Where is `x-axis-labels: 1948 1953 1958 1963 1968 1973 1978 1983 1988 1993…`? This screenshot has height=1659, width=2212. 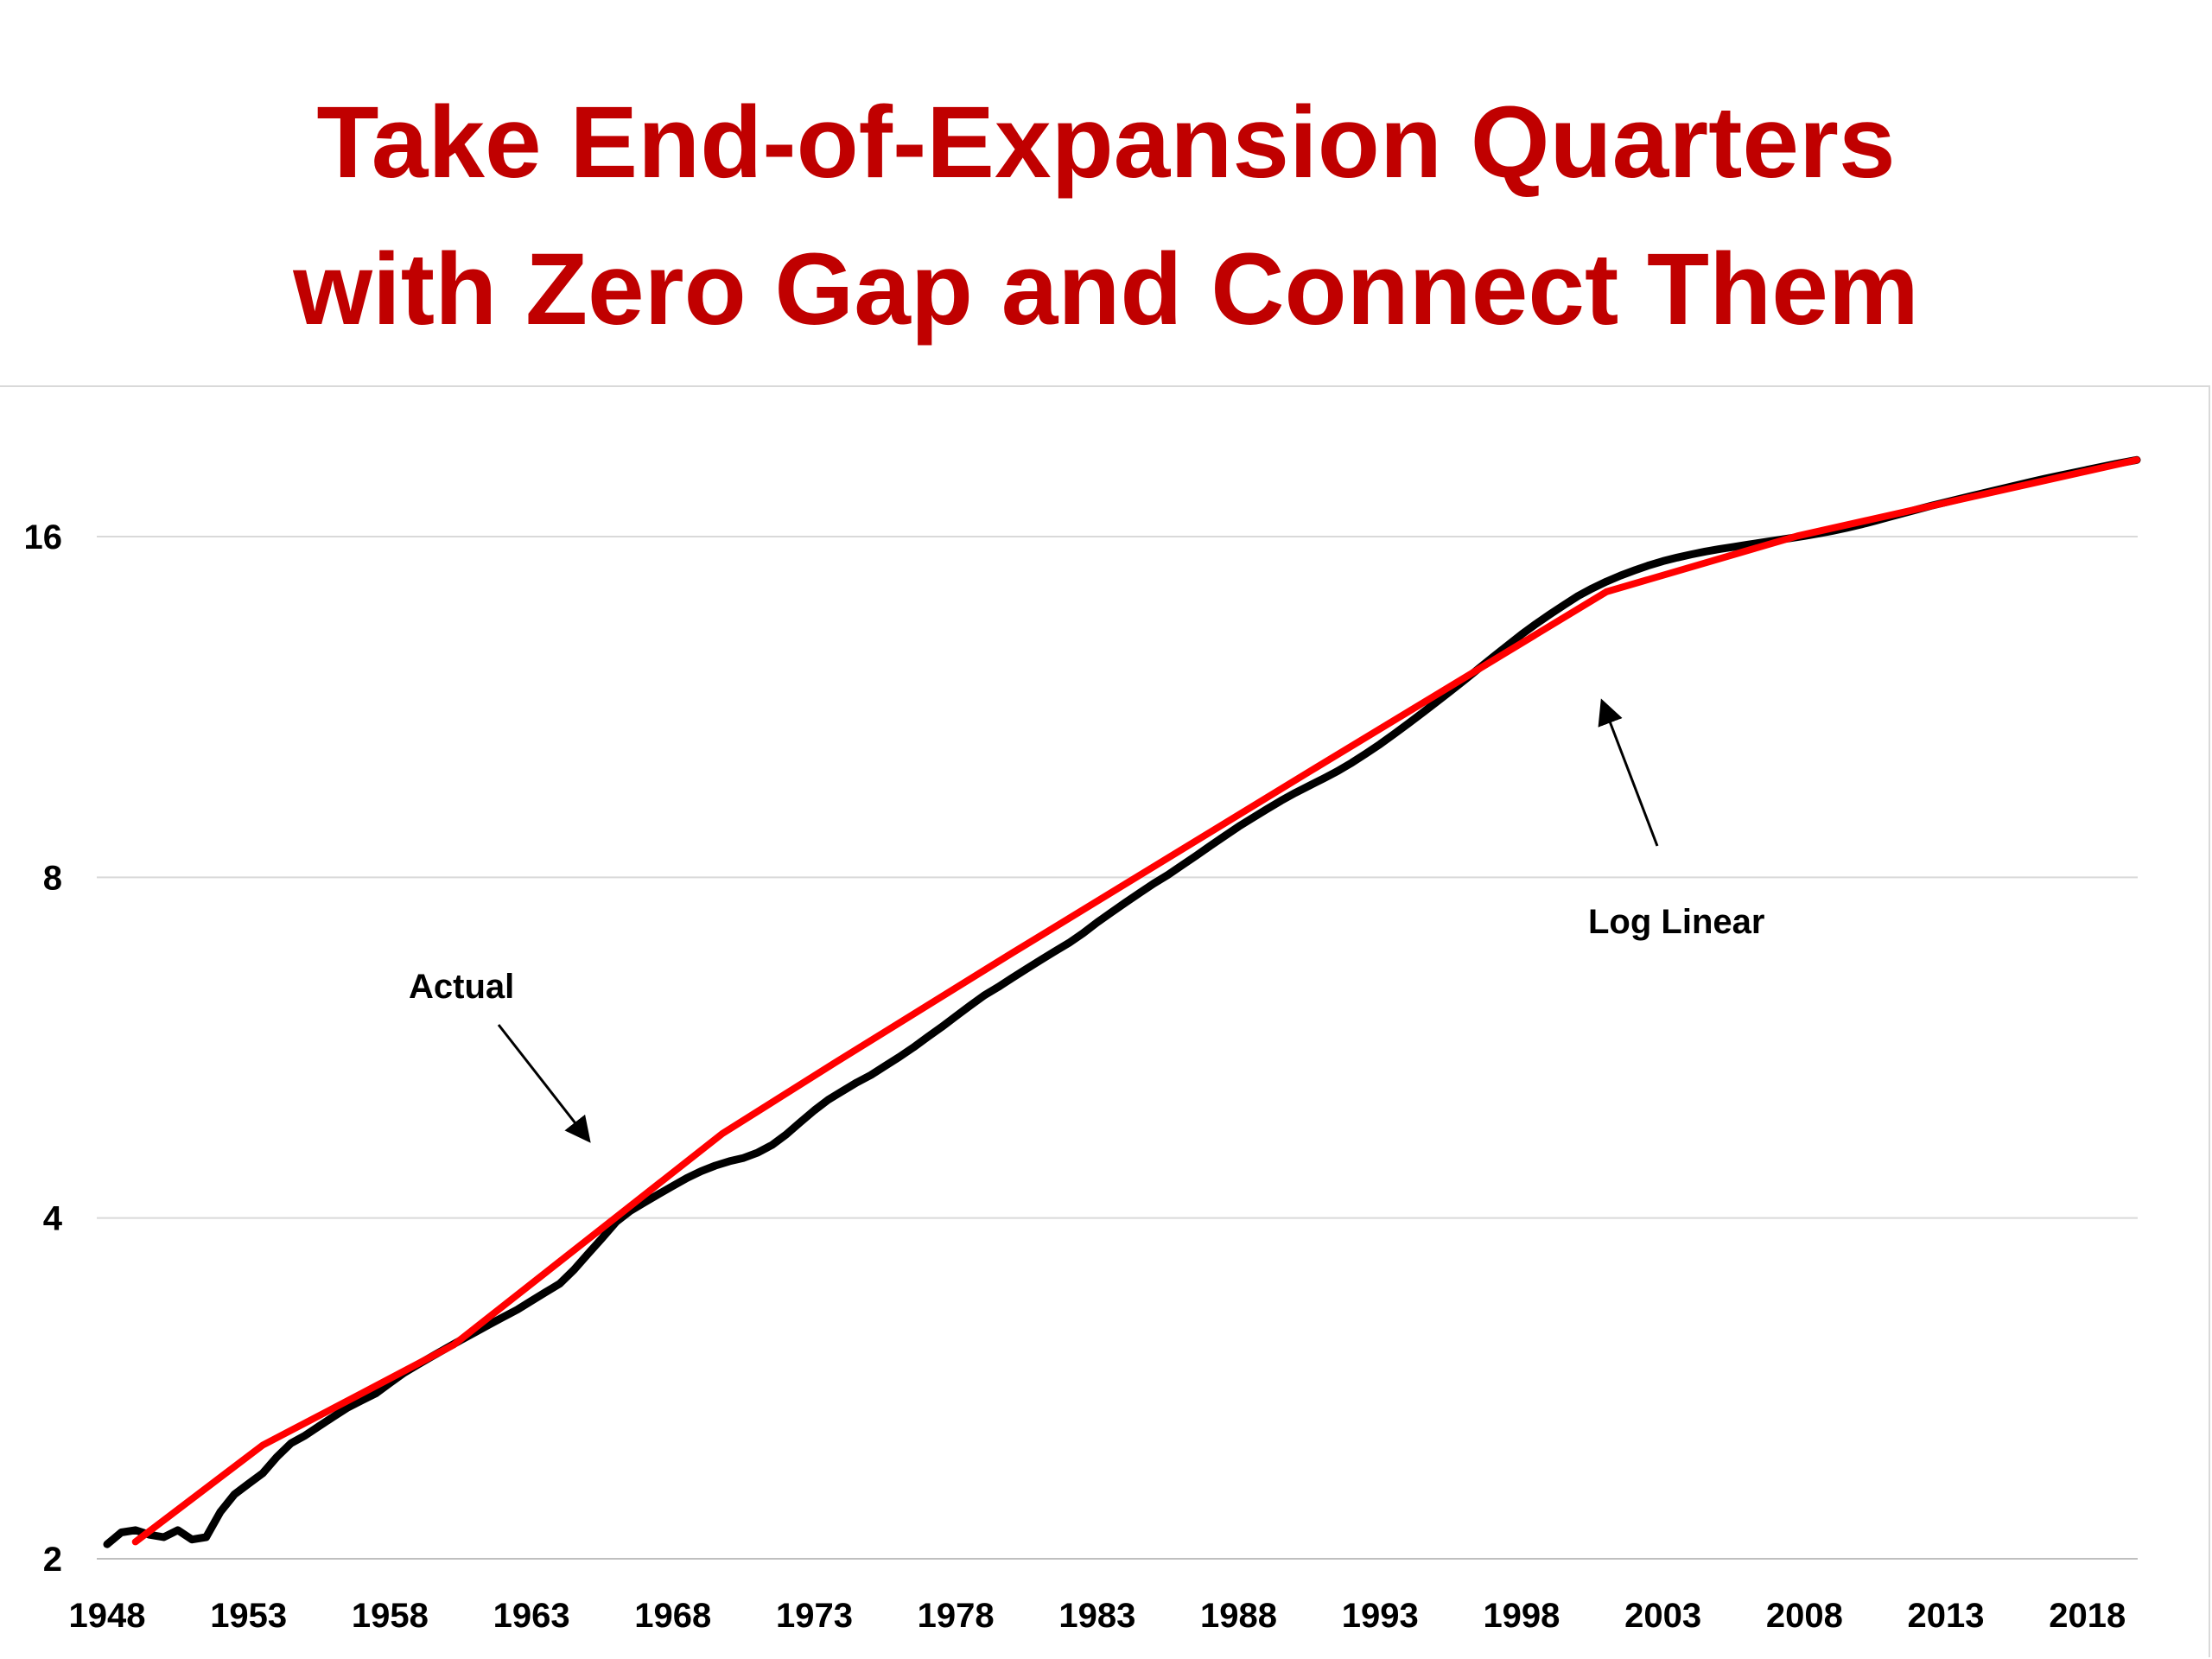 x-axis-labels: 1948 1953 1958 1963 1968 1973 1978 1983 1988 1993… is located at coordinates (1097, 1616).